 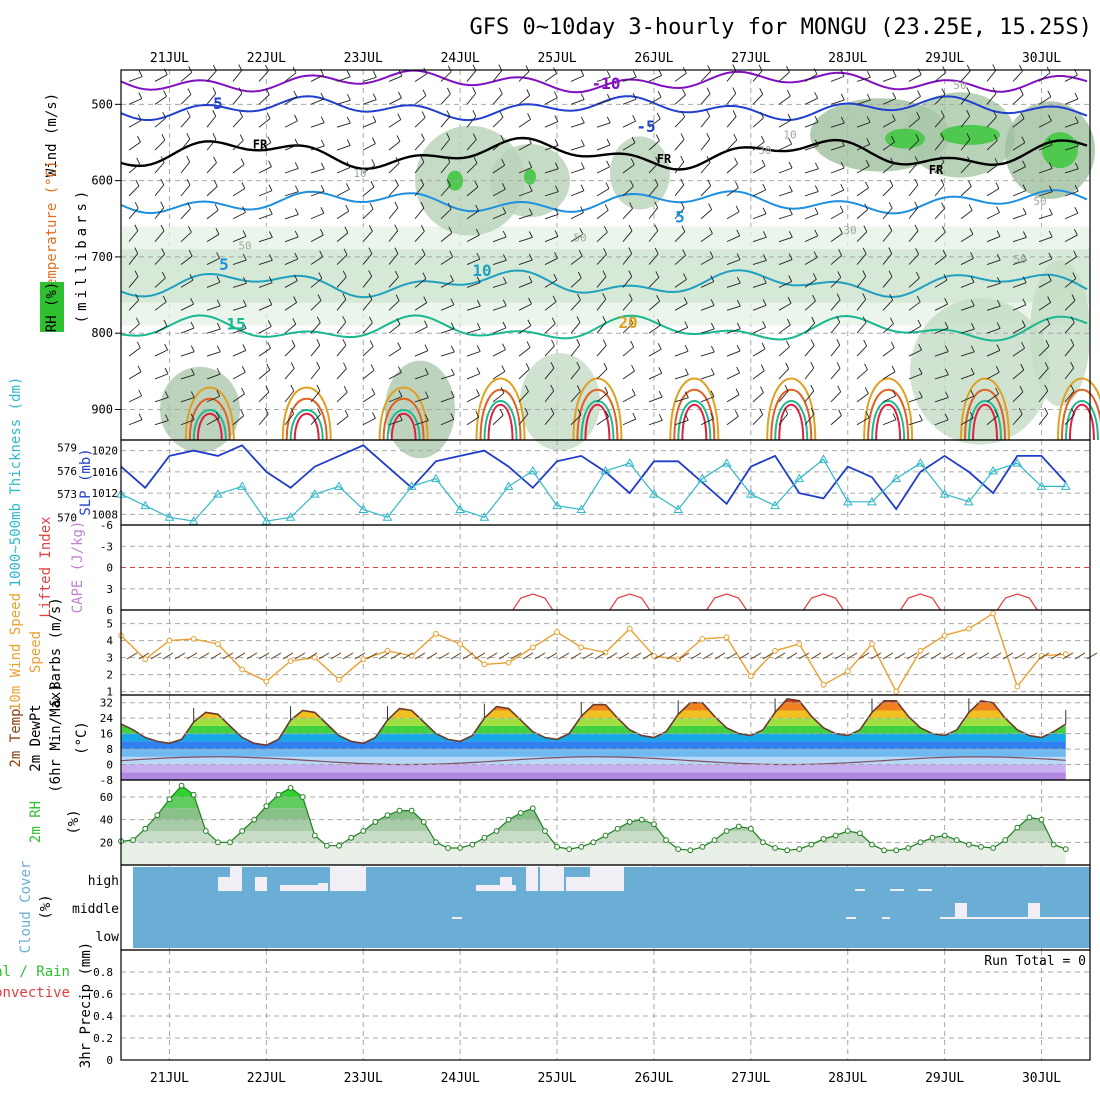 What do you see at coordinates (103, 1016) in the screenshot?
I see `ytick-label: 0.4` at bounding box center [103, 1016].